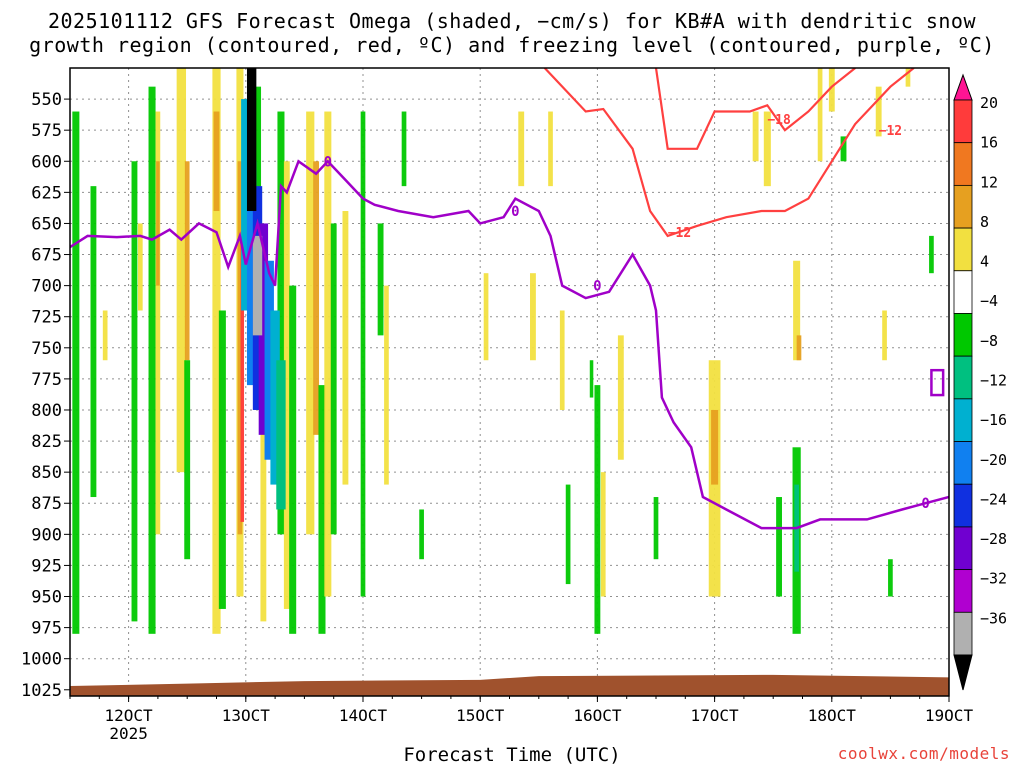  I want to click on terrain-fill, so click(509, 685).